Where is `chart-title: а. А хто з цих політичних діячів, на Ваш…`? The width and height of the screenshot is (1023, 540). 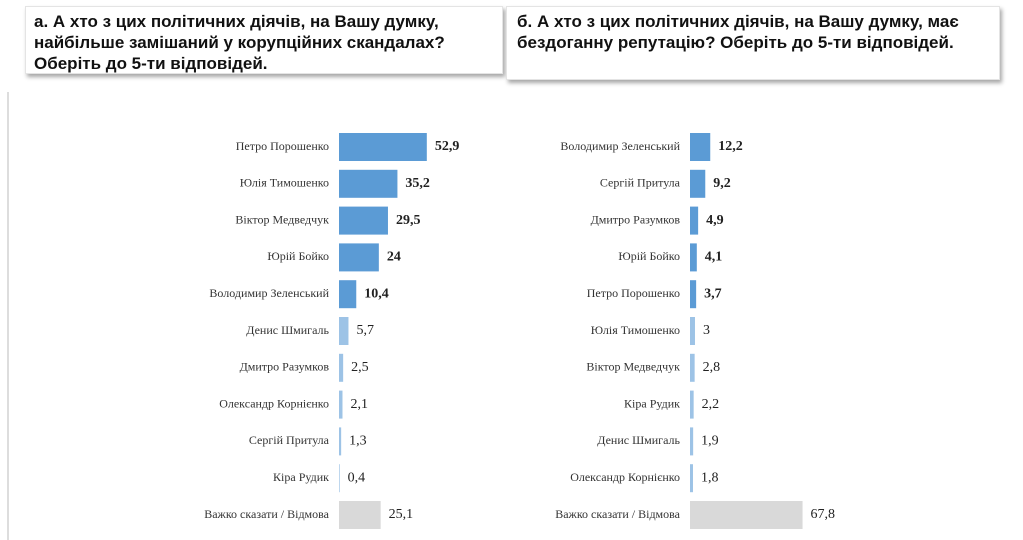 chart-title: а. А хто з цих політичних діячів, на Ваш… is located at coordinates (264, 40).